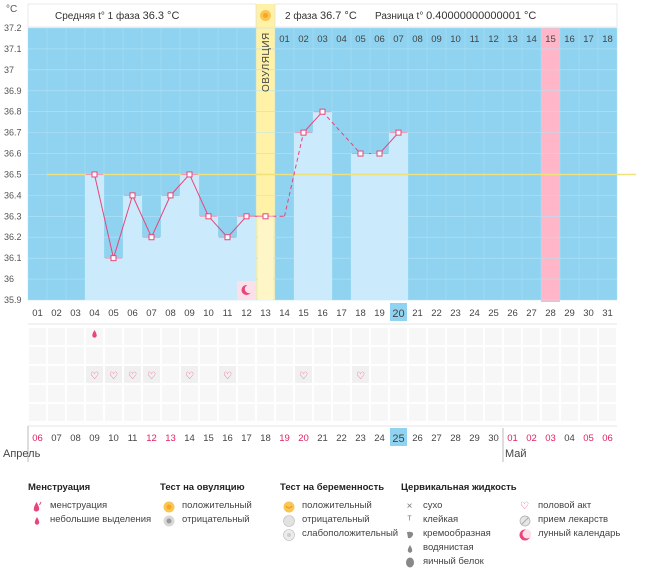 The height and width of the screenshot is (587, 655). What do you see at coordinates (379, 438) in the screenshot?
I see `date-label: 24` at bounding box center [379, 438].